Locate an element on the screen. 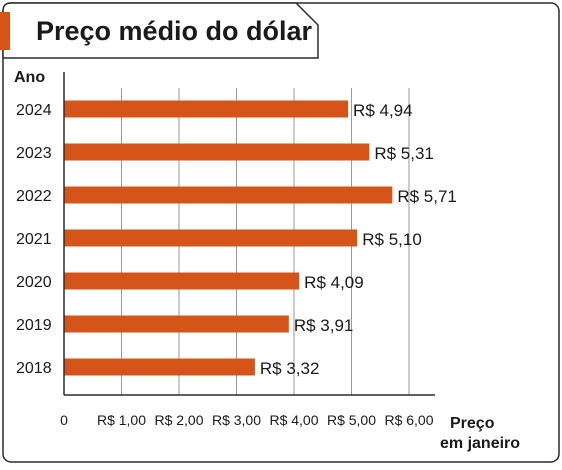 This screenshot has height=470, width=562. x-tick-label: R$ 3,00 is located at coordinates (236, 420).